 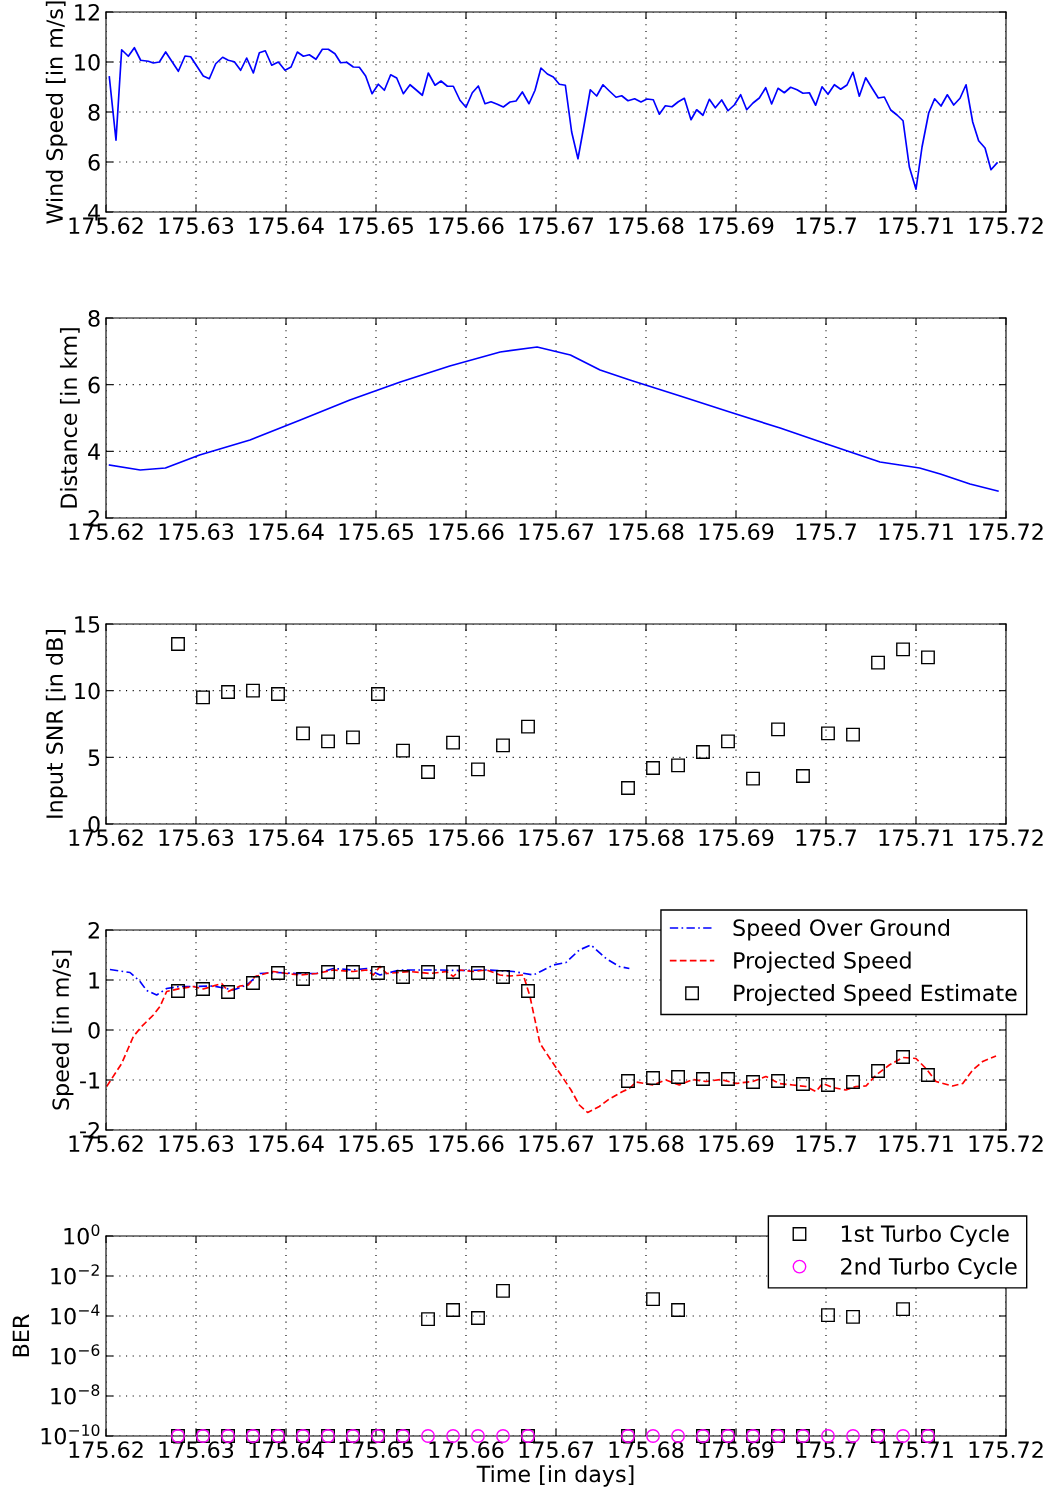 I want to click on y-tick-label: 2, so click(x=93, y=930).